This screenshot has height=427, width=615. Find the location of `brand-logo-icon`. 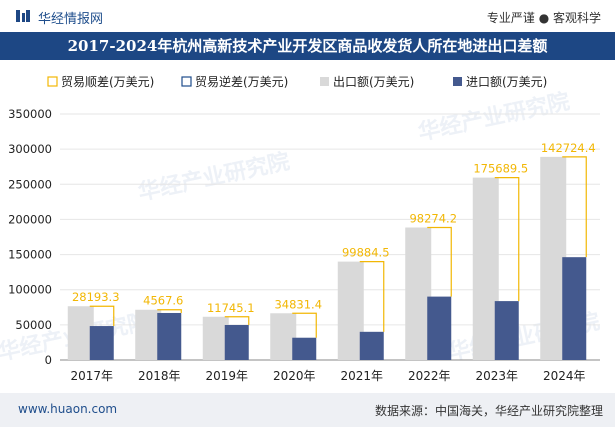

brand-logo-icon is located at coordinates (23, 16).